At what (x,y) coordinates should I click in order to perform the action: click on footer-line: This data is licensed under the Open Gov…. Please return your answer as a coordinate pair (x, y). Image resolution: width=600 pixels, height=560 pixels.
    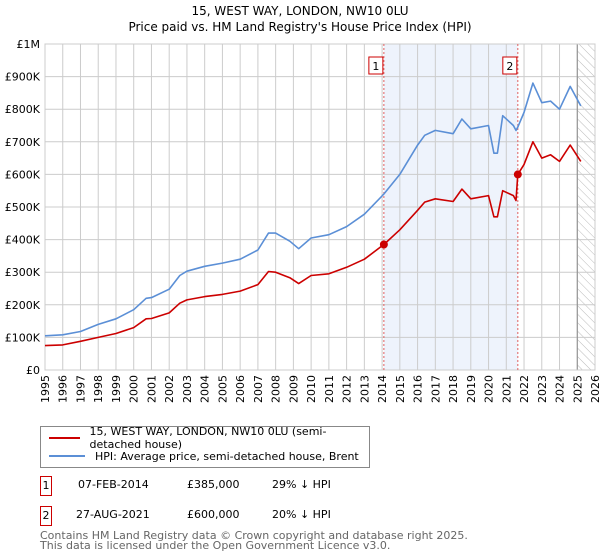
    Looking at the image, I should click on (215, 545).